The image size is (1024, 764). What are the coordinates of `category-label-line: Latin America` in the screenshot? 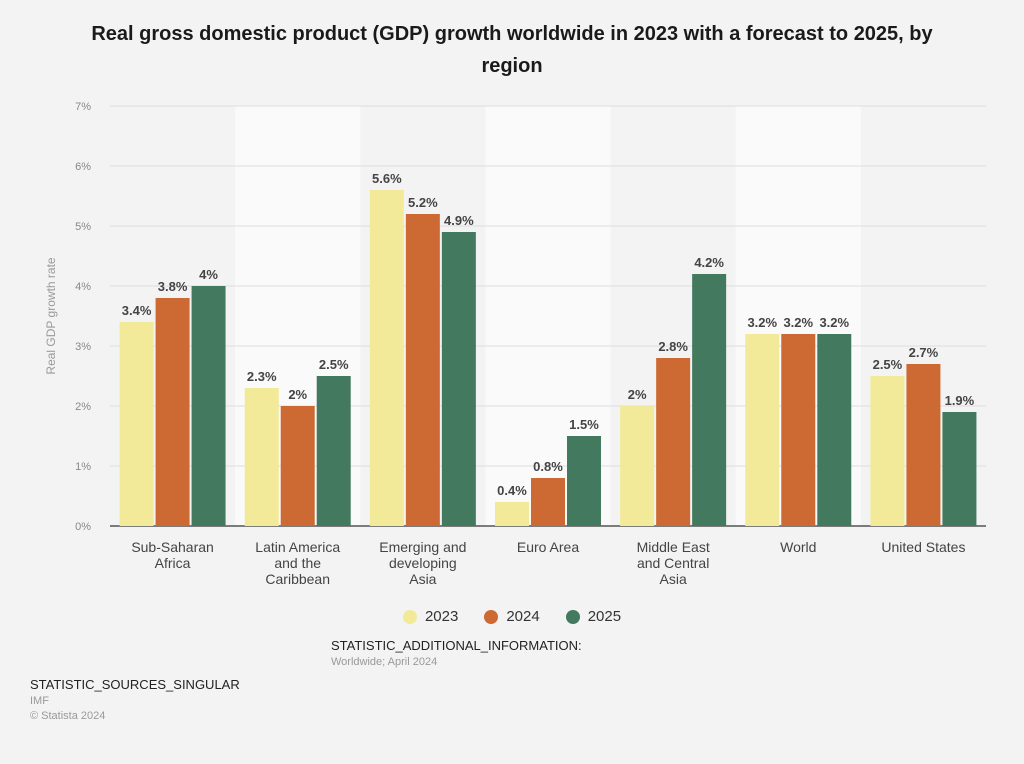 It's located at (297, 547).